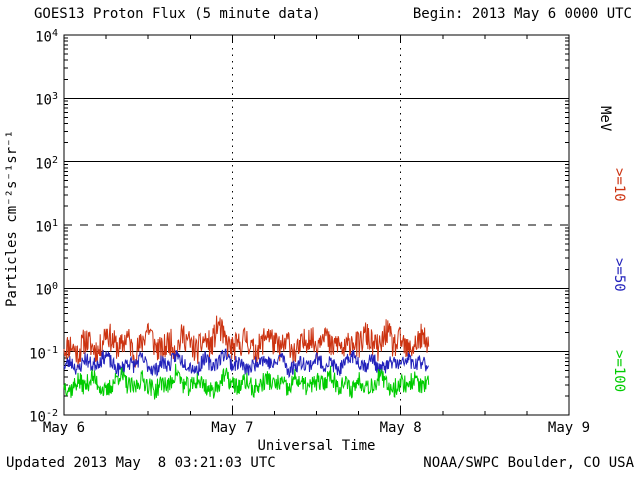 The image size is (640, 480). Describe the element at coordinates (605, 119) in the screenshot. I see `right-axis-label-mev: MeV` at that location.